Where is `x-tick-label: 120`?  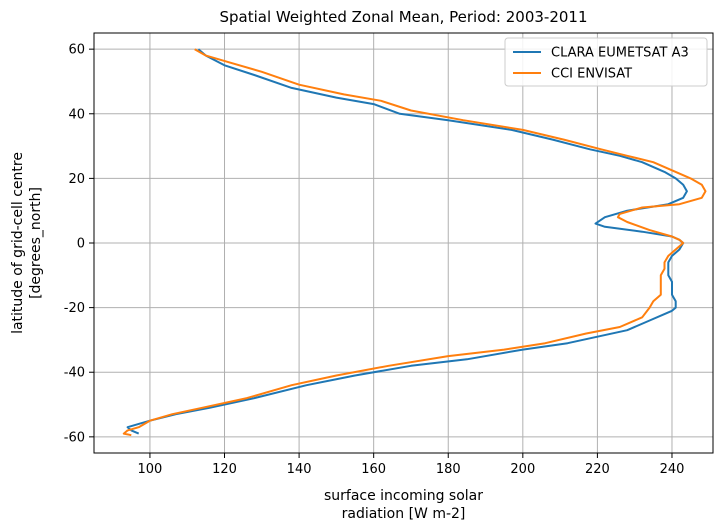
x-tick-label: 120 is located at coordinates (224, 469).